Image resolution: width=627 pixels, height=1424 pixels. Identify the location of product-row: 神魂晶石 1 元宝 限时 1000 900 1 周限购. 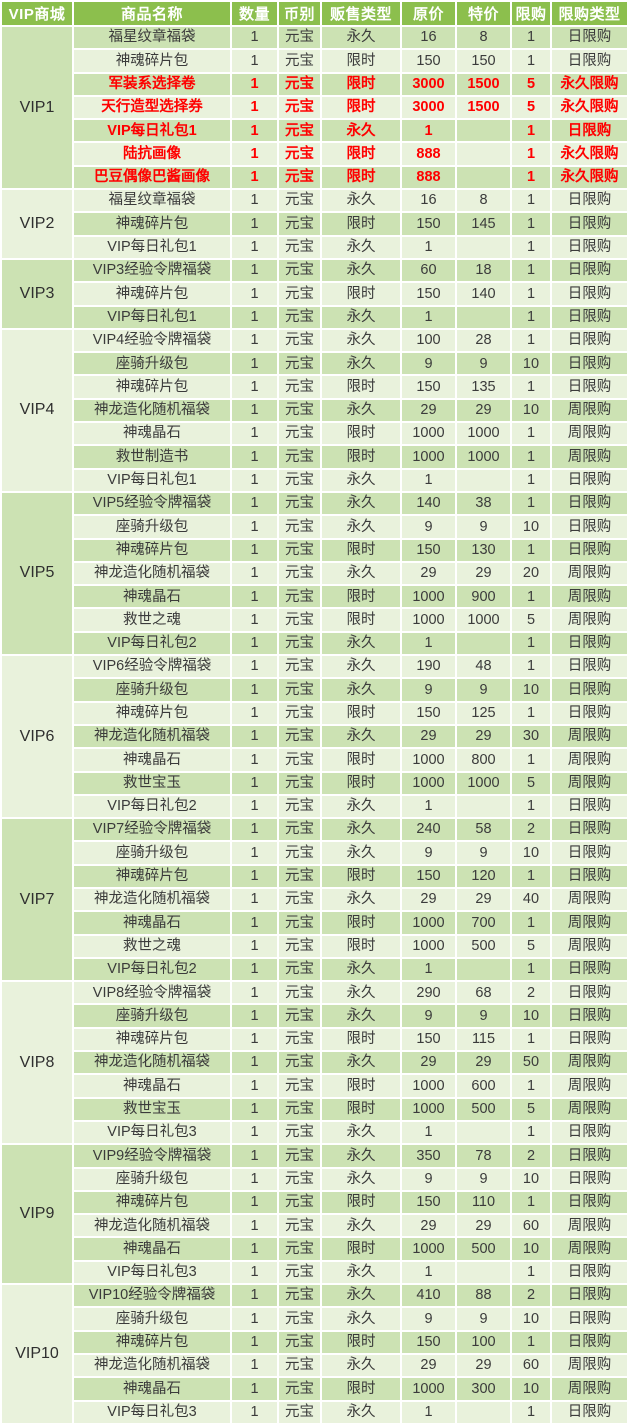
(314, 597).